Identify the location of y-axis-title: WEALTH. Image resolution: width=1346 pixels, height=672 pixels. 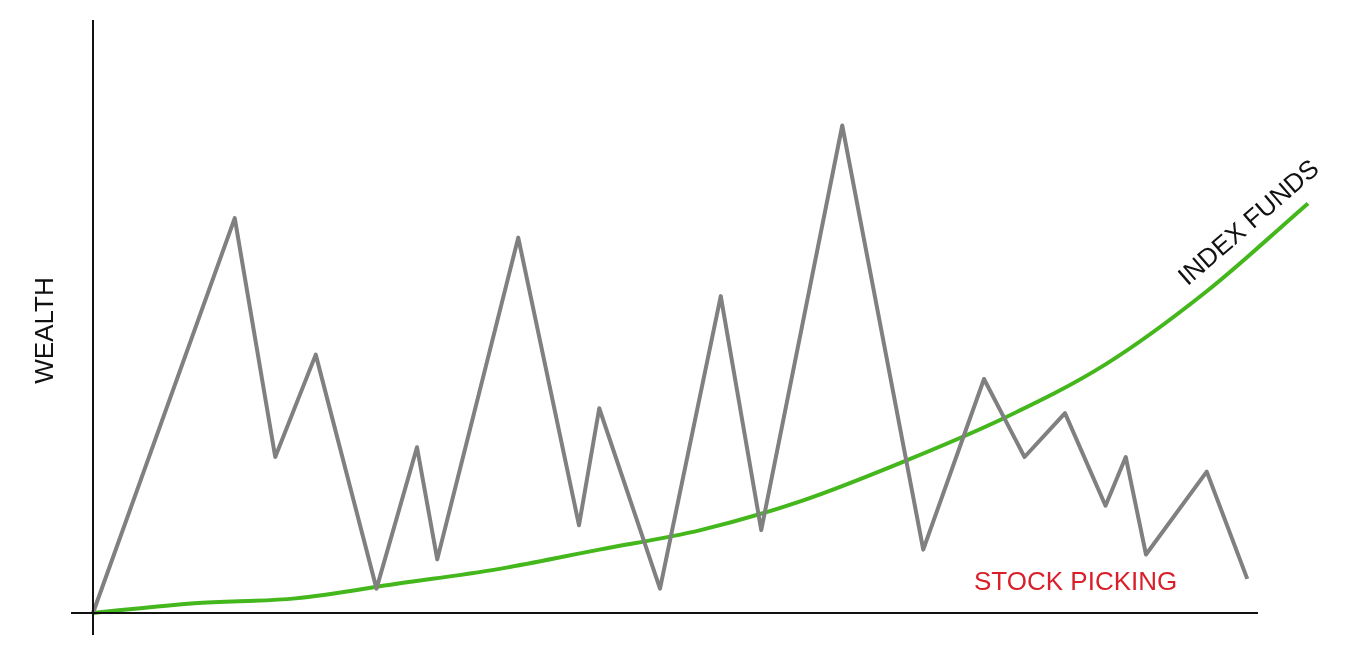
(44, 330).